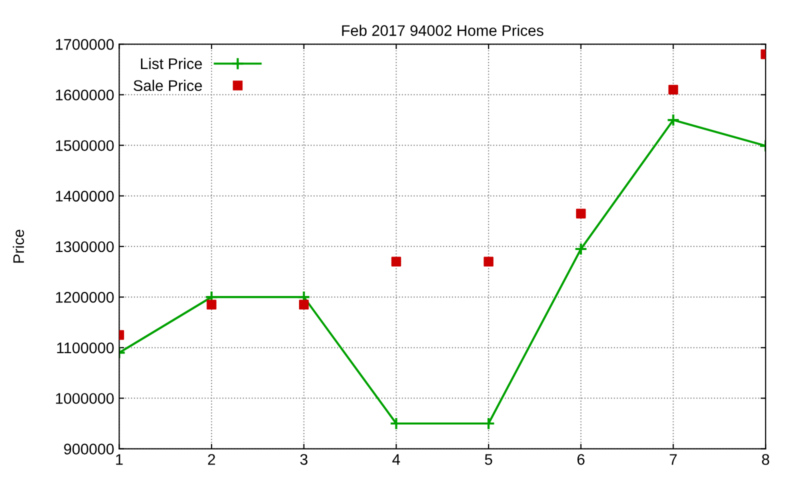 The width and height of the screenshot is (800, 480). Describe the element at coordinates (85, 196) in the screenshot. I see `y-tick-label: 1400000` at that location.